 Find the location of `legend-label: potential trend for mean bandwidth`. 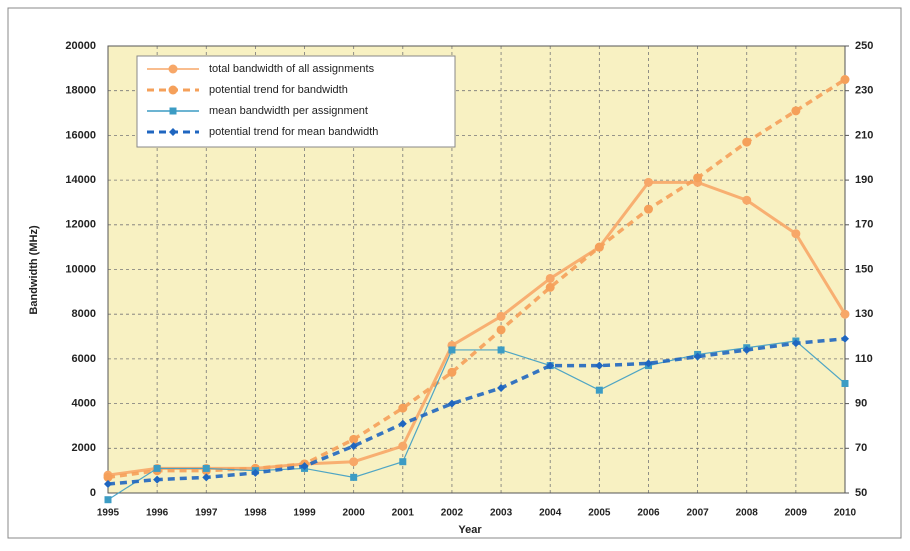

legend-label: potential trend for mean bandwidth is located at coordinates (293, 132).